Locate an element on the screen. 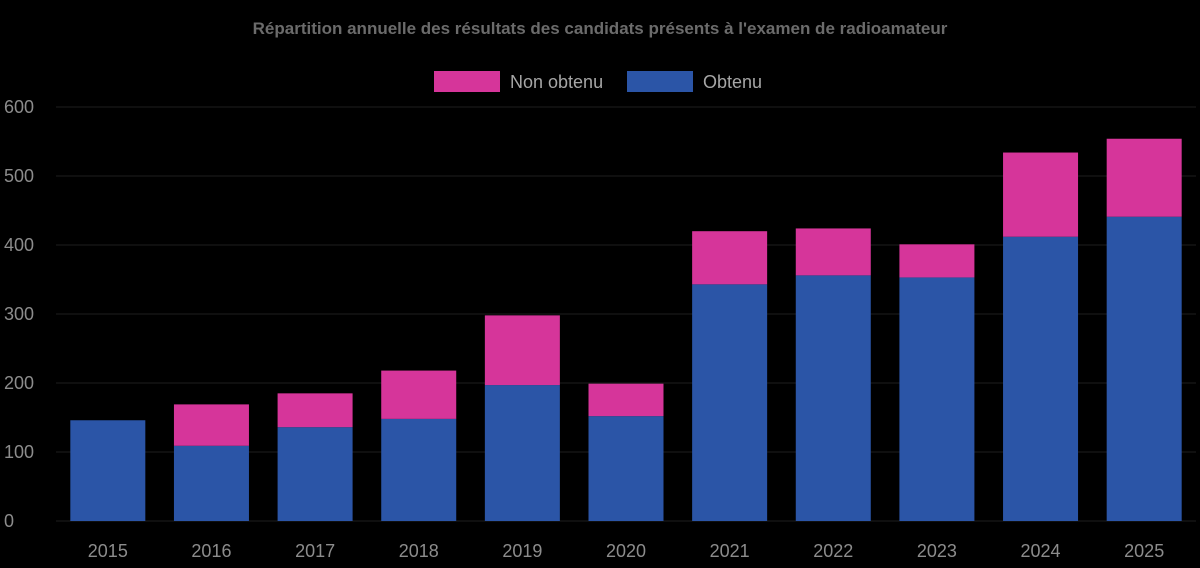 This screenshot has width=1200, height=568. bar-non-obtenu-2016 is located at coordinates (211, 425).